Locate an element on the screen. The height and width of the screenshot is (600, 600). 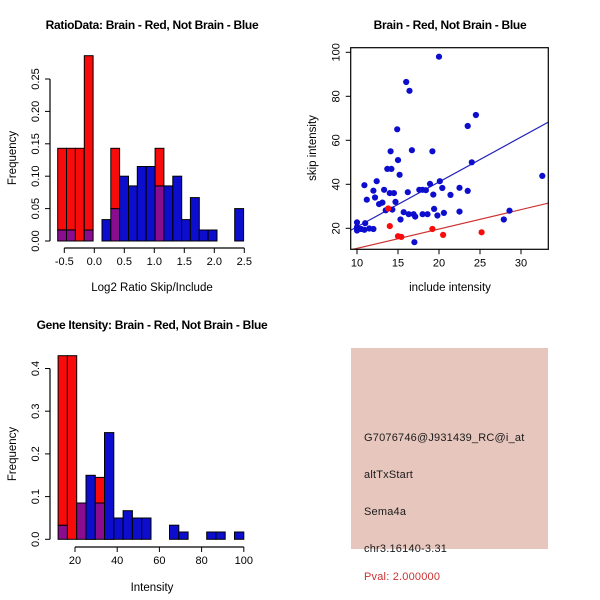
x-tick-label: 30 is located at coordinates (521, 263).